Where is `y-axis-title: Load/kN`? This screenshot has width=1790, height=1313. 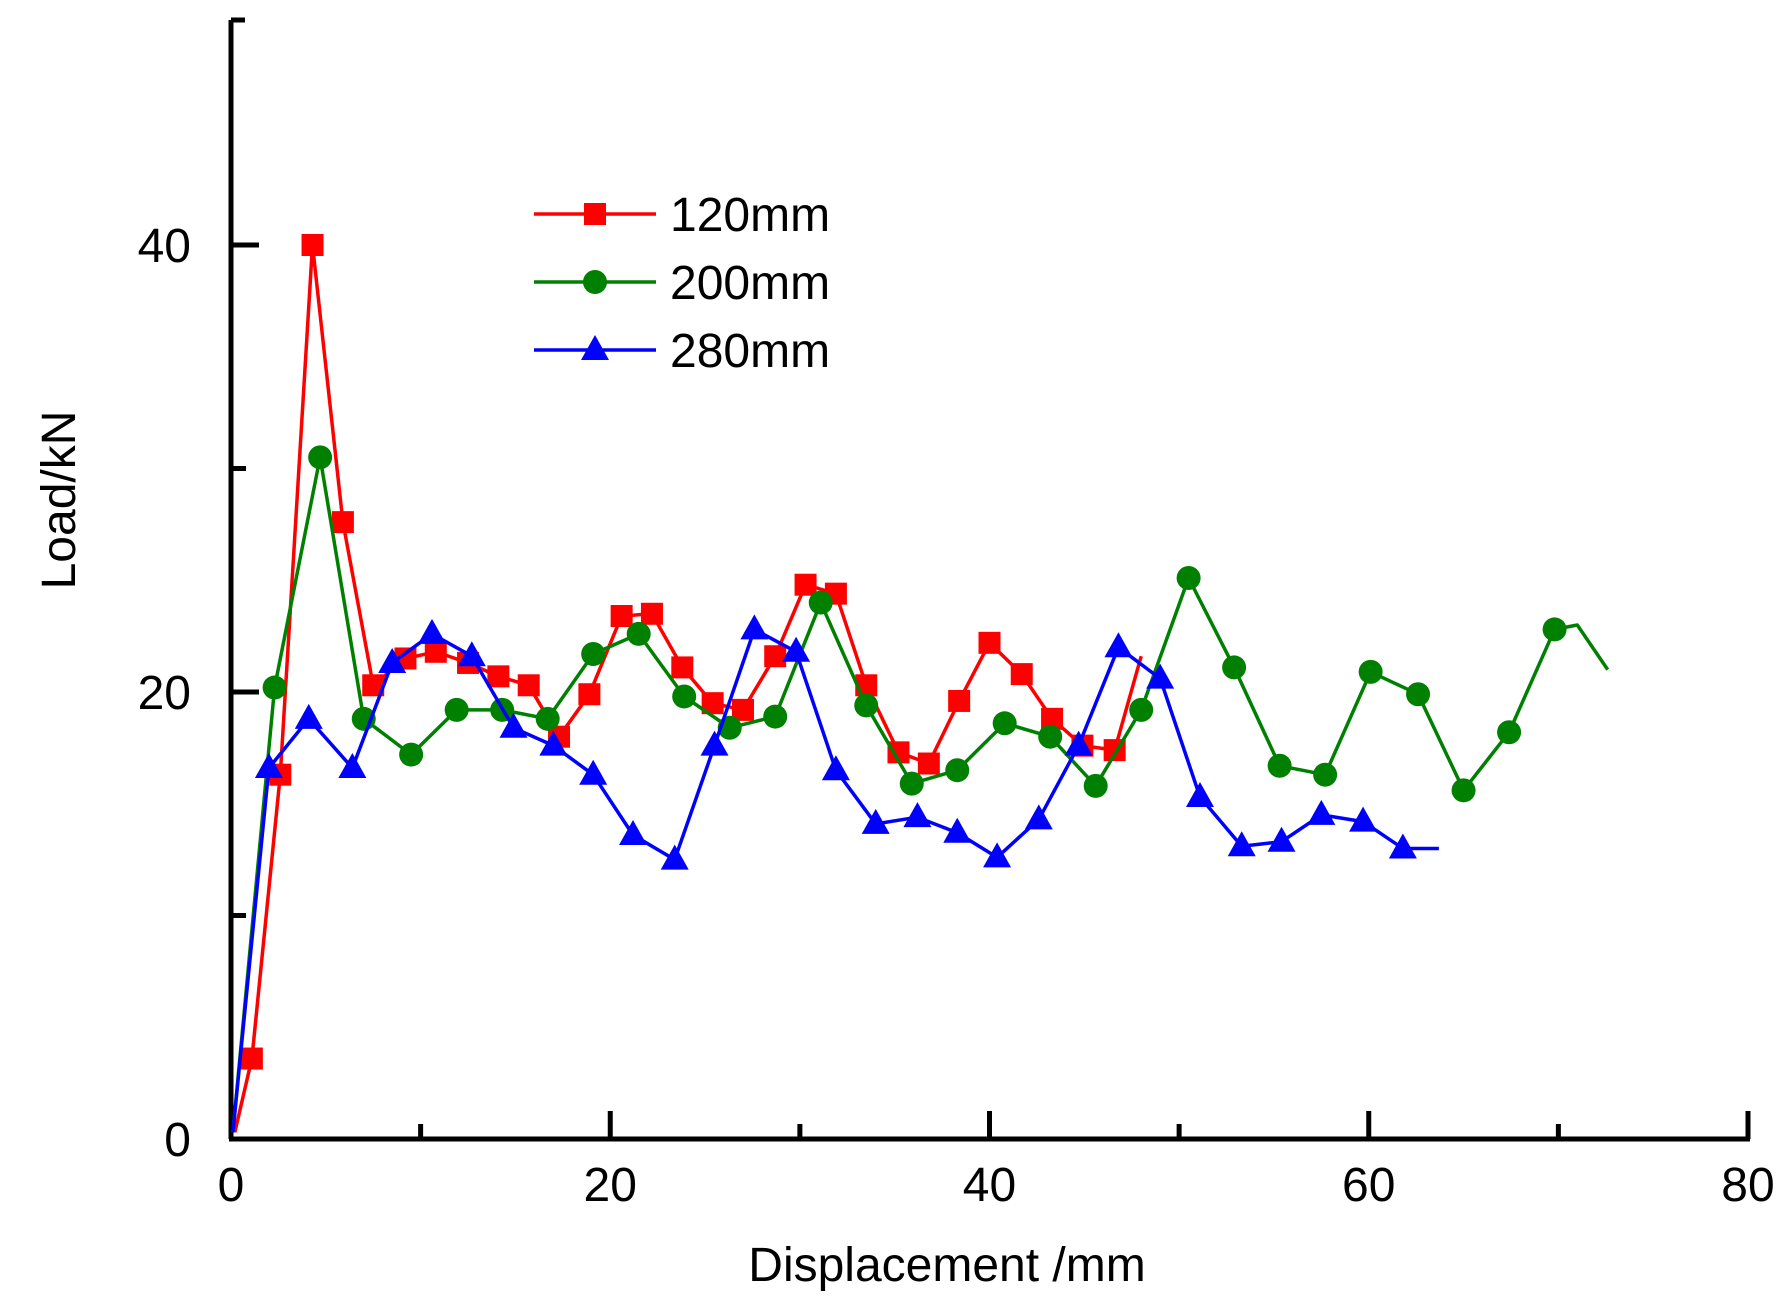 y-axis-title: Load/kN is located at coordinates (59, 500).